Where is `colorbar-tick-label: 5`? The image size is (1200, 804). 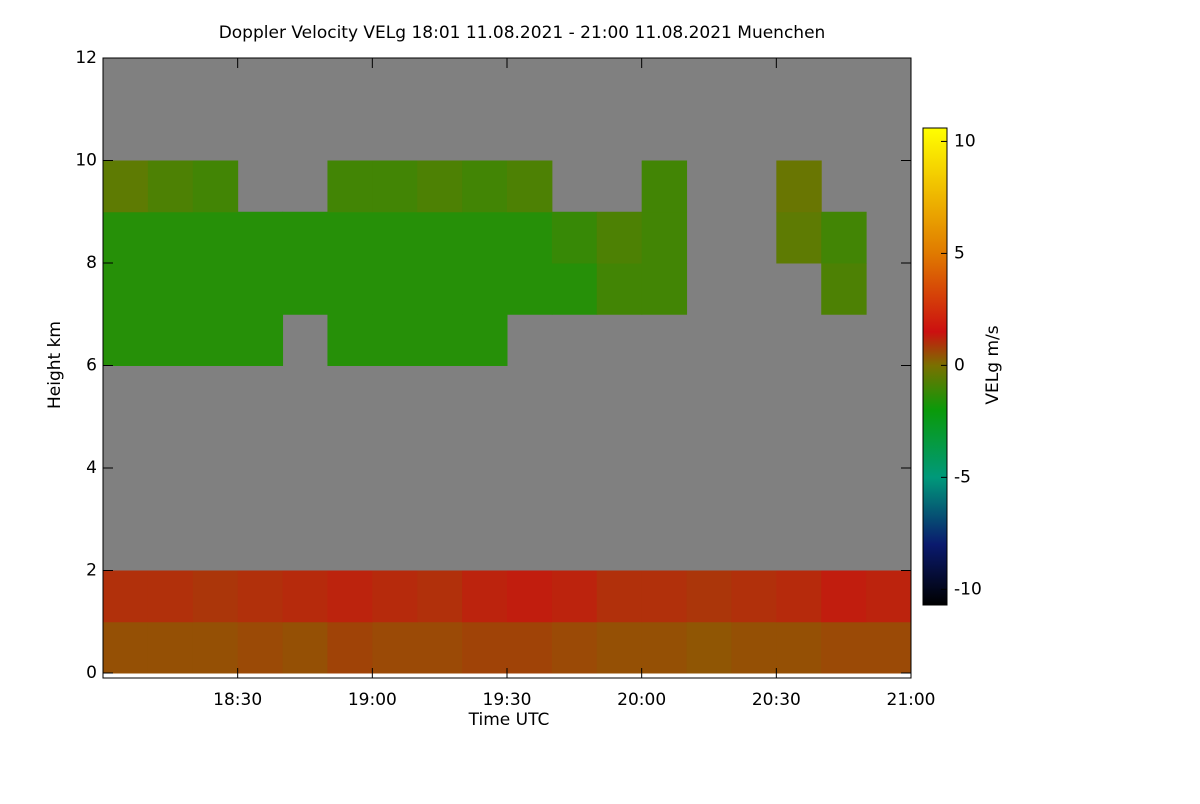 colorbar-tick-label: 5 is located at coordinates (959, 253).